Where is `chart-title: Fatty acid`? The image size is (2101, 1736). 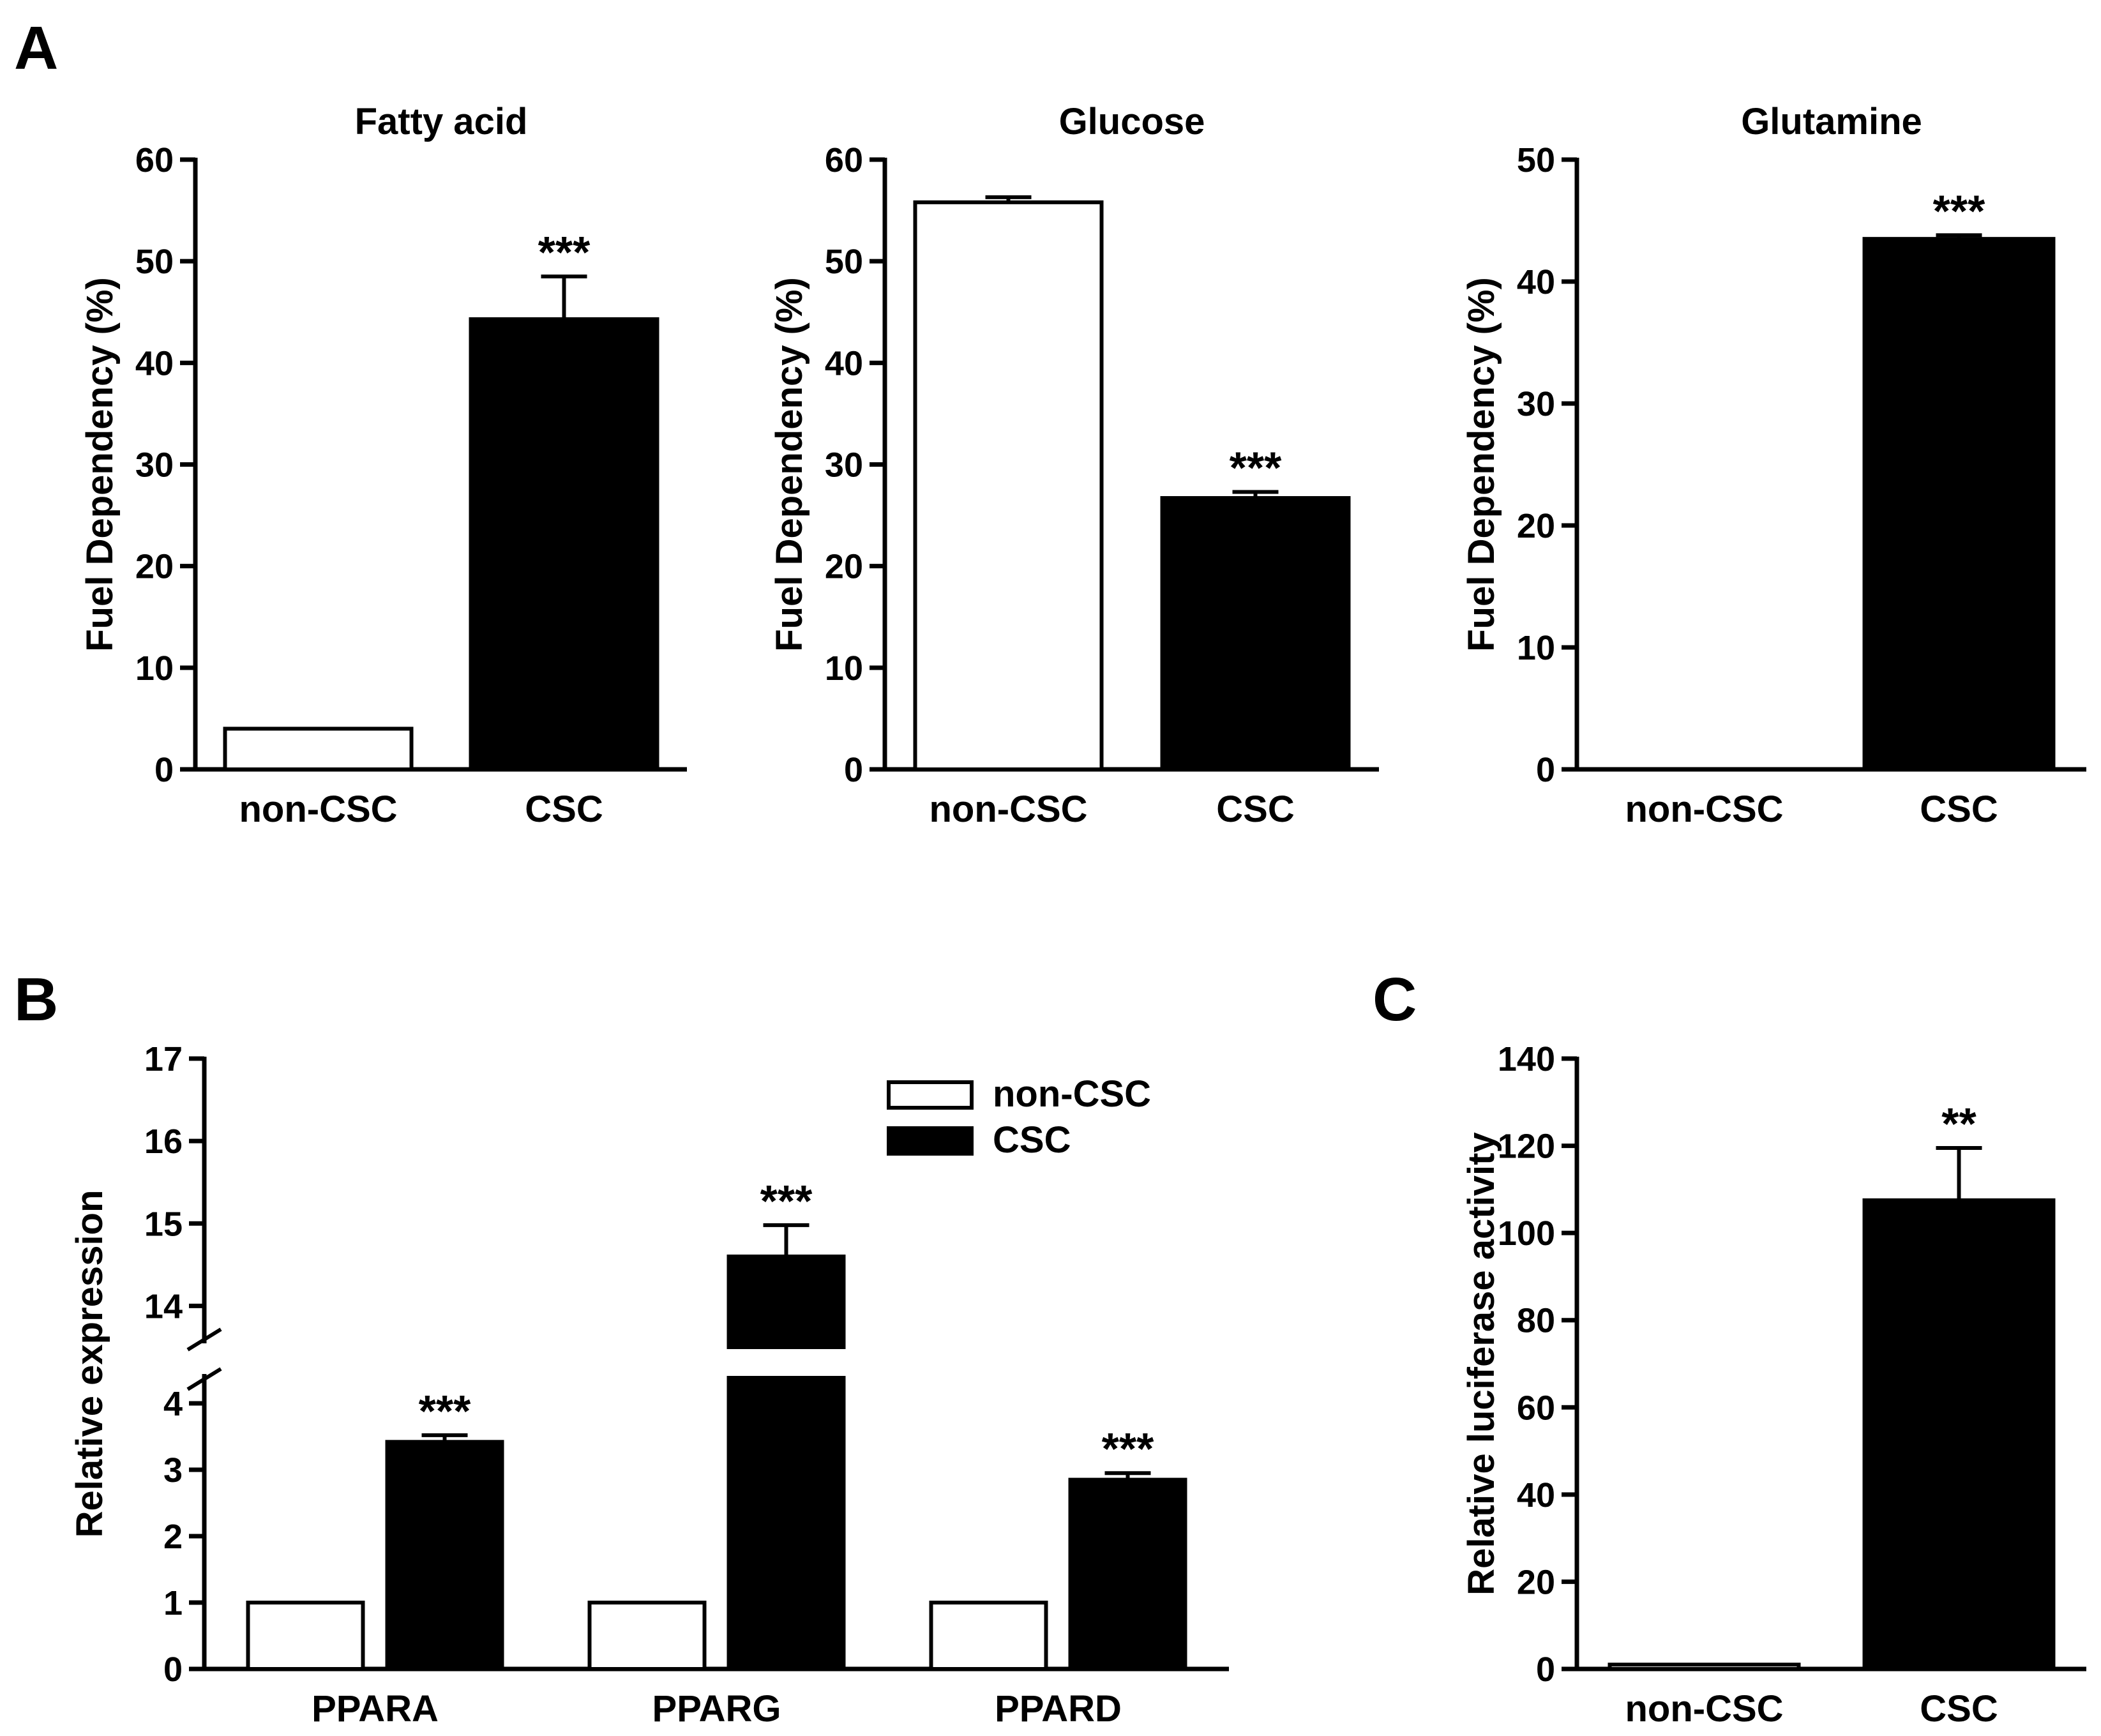
chart-title: Fatty acid is located at coordinates (441, 121).